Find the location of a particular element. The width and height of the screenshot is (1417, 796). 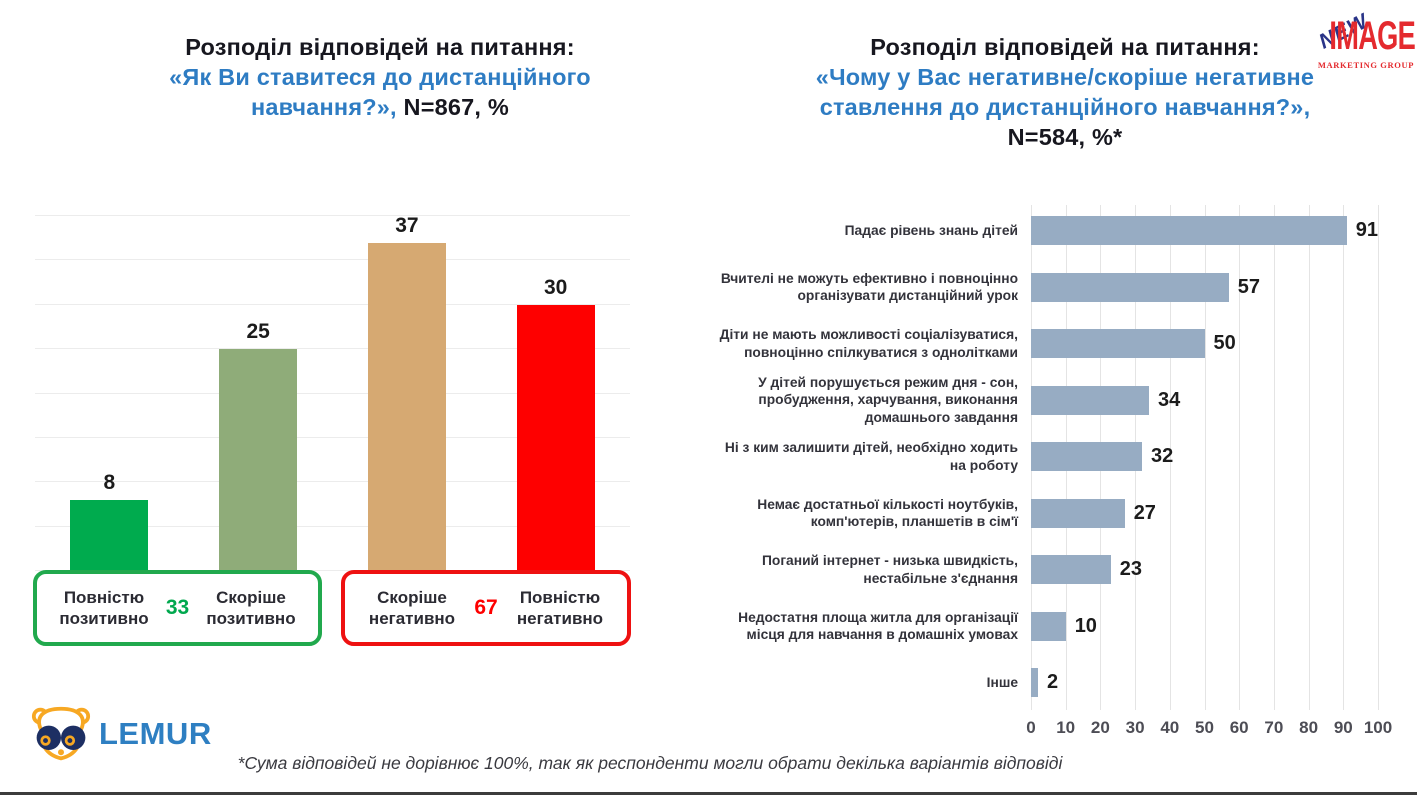

negative-total: 67 is located at coordinates (486, 607).